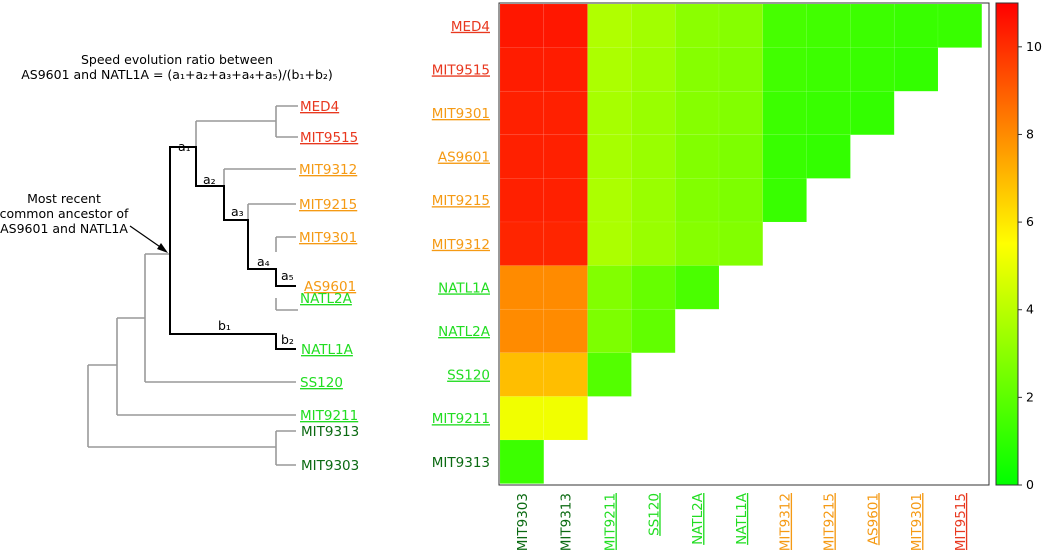 This screenshot has width=1044, height=550. Describe the element at coordinates (328, 170) in the screenshot. I see `tree-leaf-mit9312: MIT9312` at that location.